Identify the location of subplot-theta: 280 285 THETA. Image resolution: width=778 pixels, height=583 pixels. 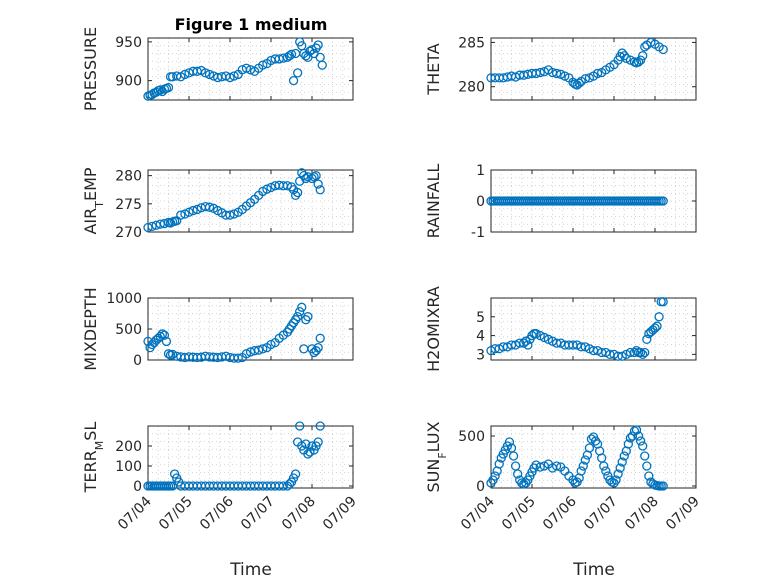
(560, 68).